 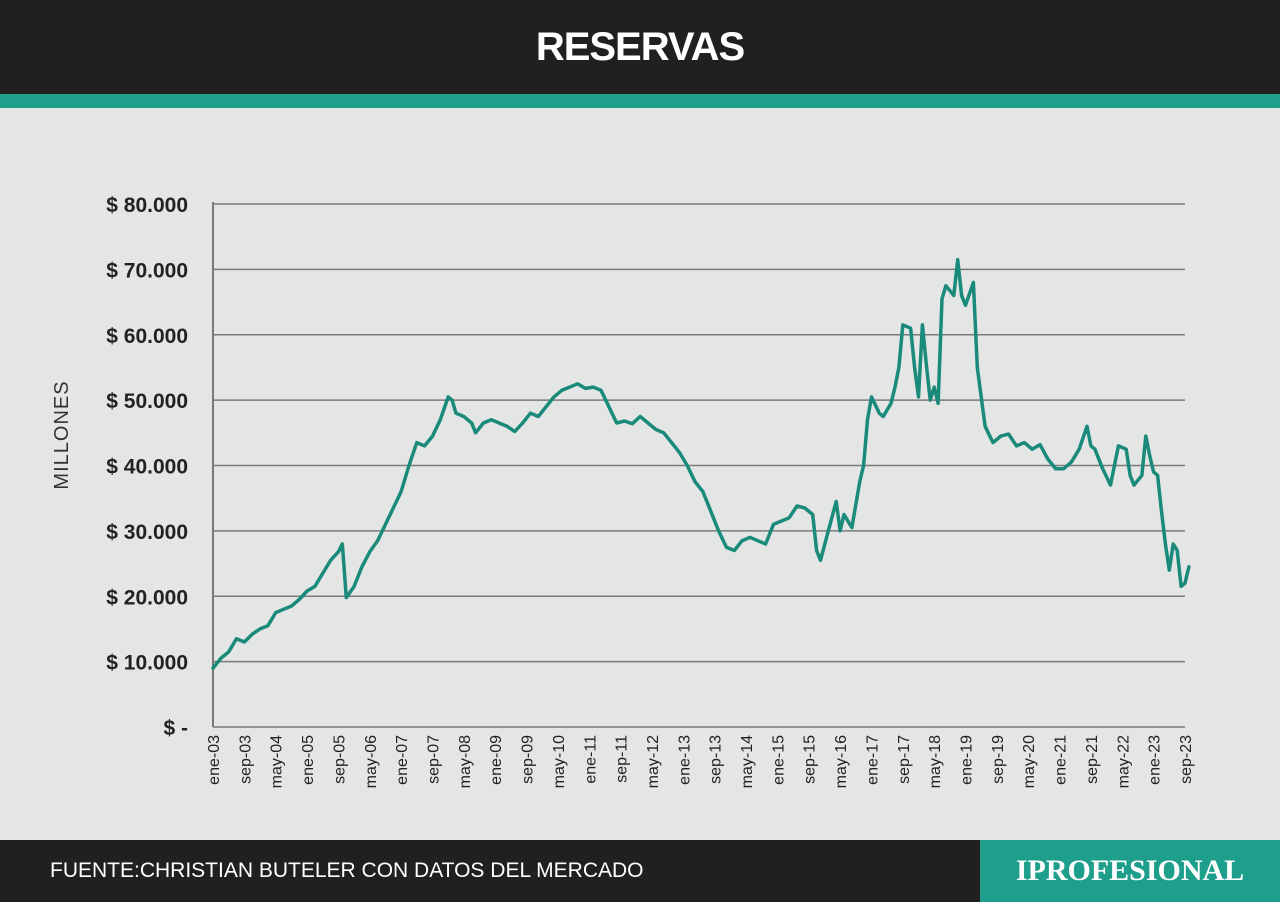 I want to click on x-tick-label: ene-07, so click(x=402, y=760).